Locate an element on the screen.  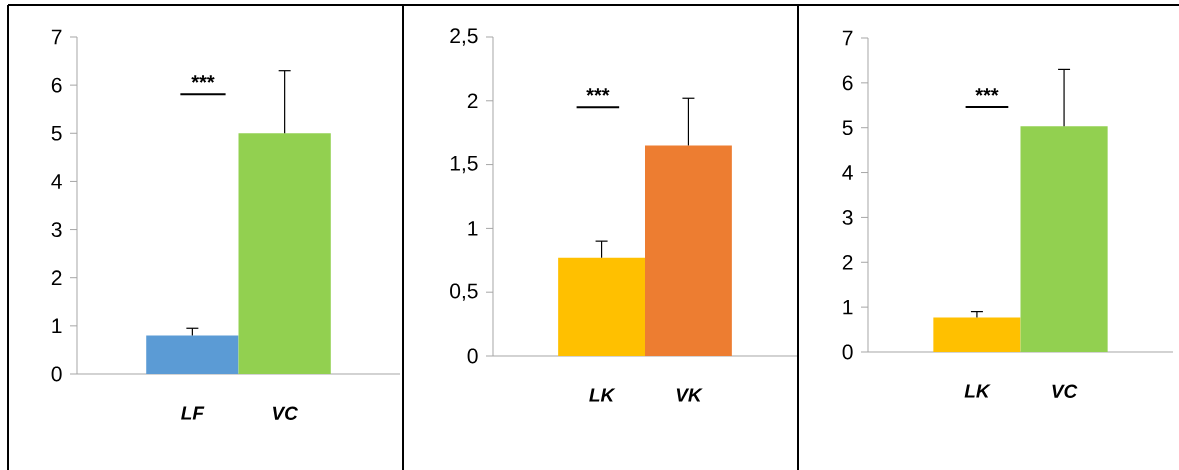
x-tick-label: LF is located at coordinates (193, 413).